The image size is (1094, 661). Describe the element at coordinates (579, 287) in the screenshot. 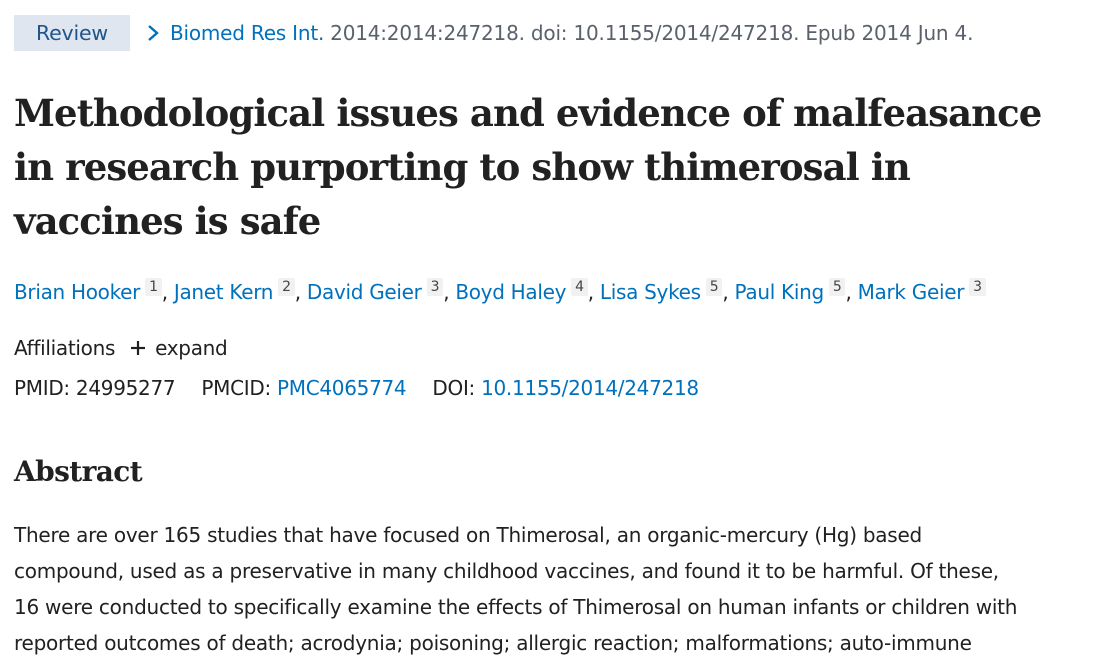

I see `affiliation-ref: 4` at that location.